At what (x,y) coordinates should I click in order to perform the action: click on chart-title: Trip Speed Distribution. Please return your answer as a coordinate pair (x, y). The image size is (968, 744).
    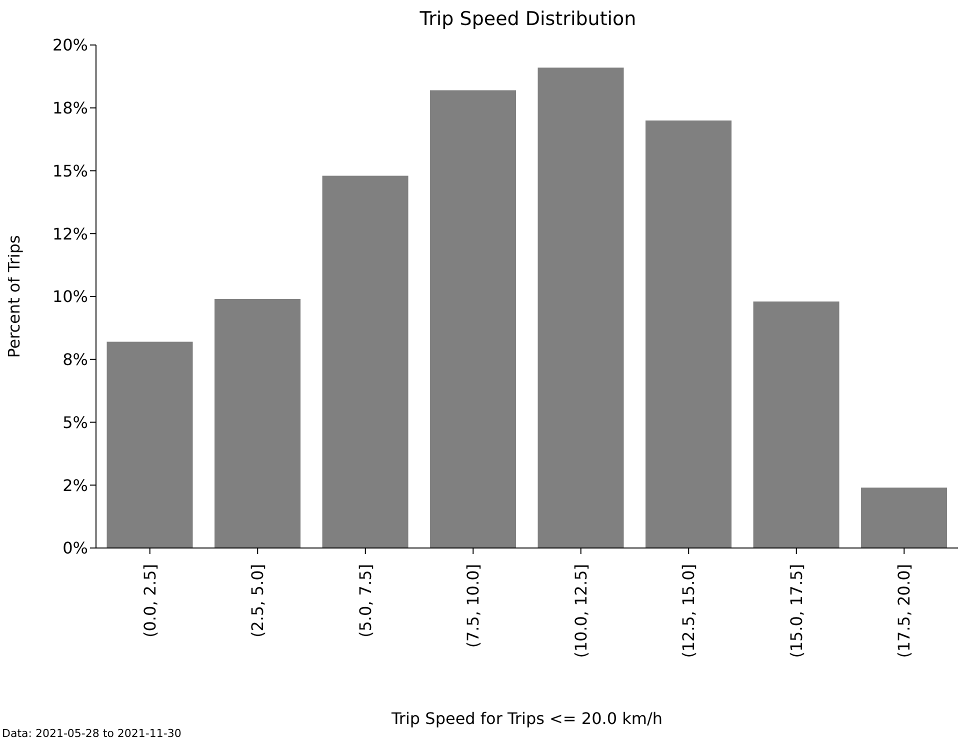
    Looking at the image, I should click on (528, 19).